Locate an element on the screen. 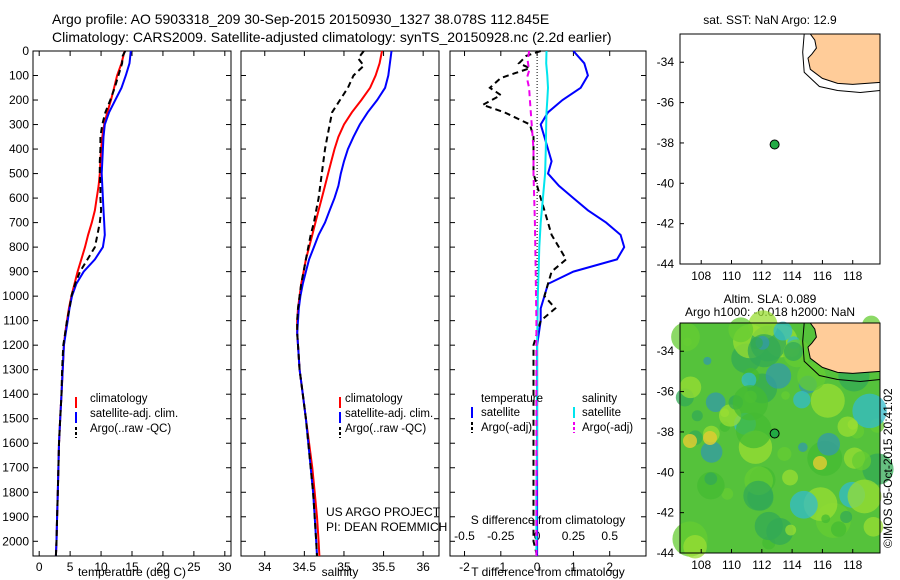  legend-title-temperature: temperature is located at coordinates (512, 399).